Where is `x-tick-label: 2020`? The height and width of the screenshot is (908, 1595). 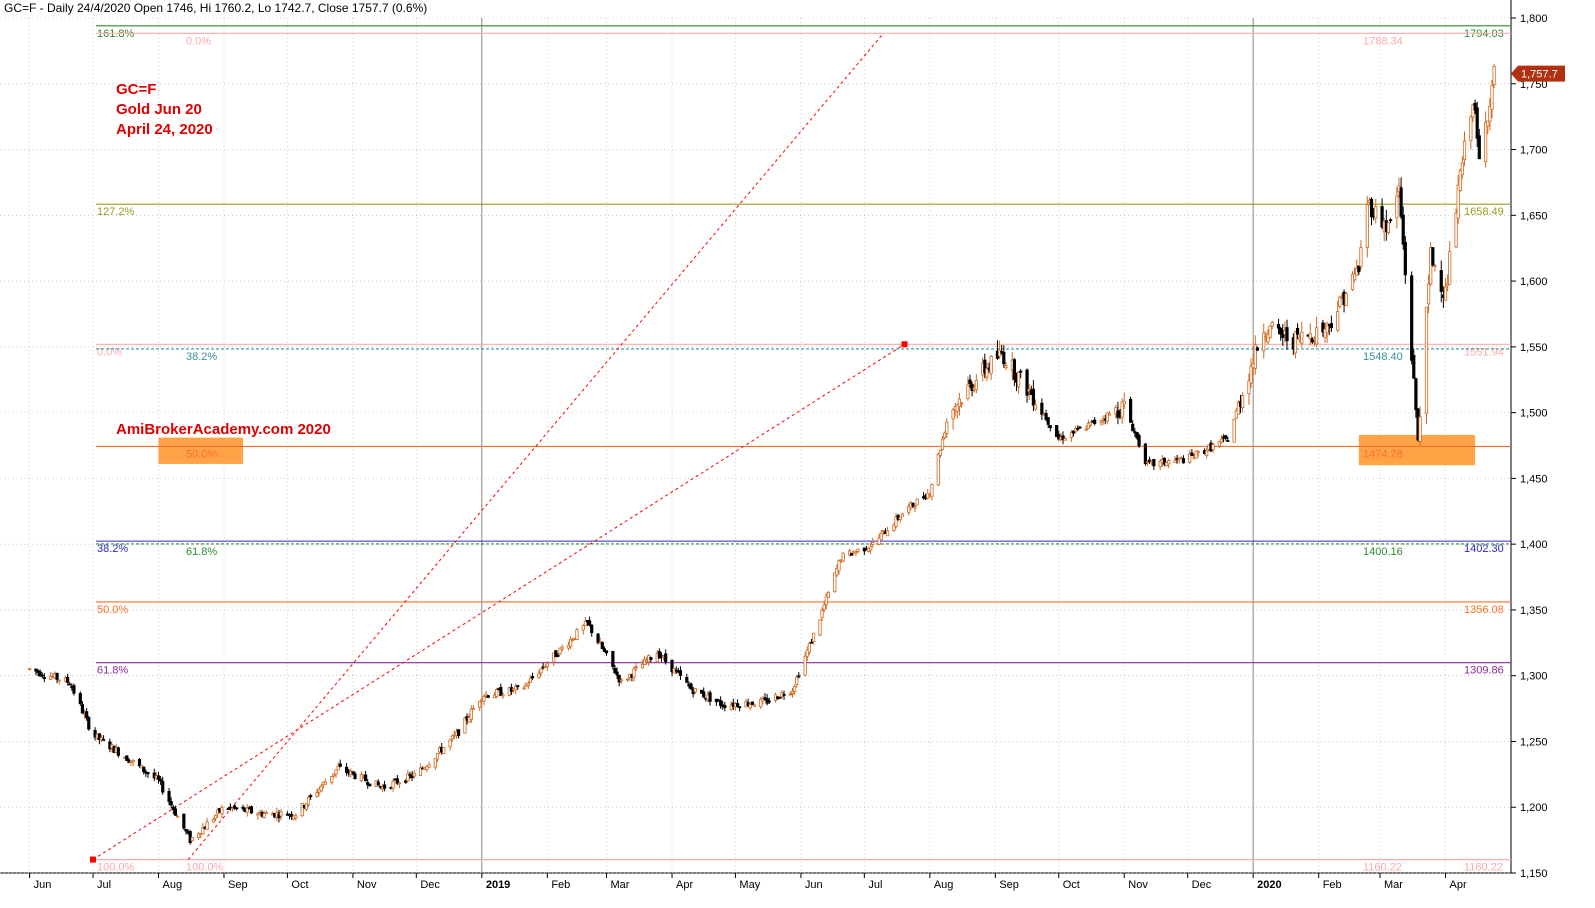 x-tick-label: 2020 is located at coordinates (1269, 885).